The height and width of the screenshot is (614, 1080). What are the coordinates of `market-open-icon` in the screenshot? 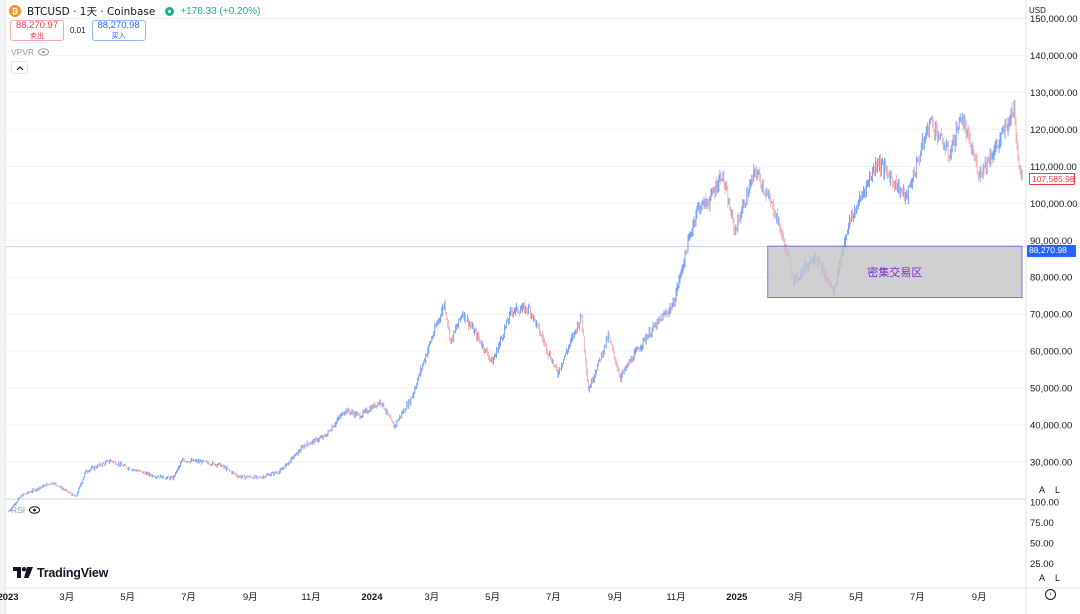 It's located at (170, 11).